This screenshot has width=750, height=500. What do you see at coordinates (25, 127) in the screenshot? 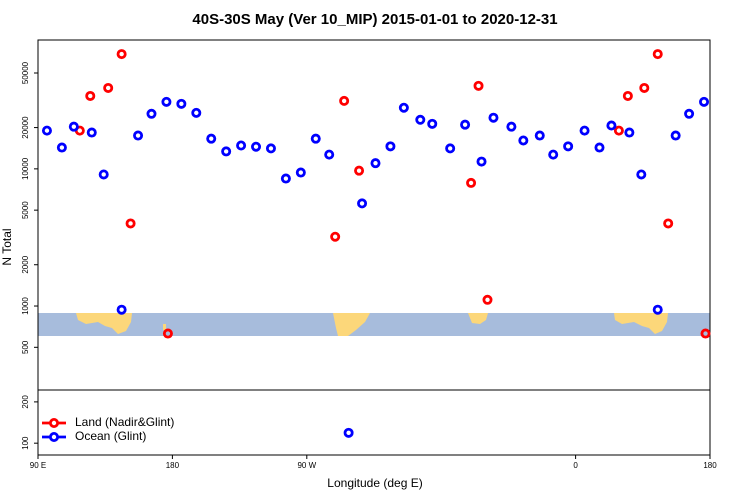
I see `y-tick-label: 20000` at bounding box center [25, 127].